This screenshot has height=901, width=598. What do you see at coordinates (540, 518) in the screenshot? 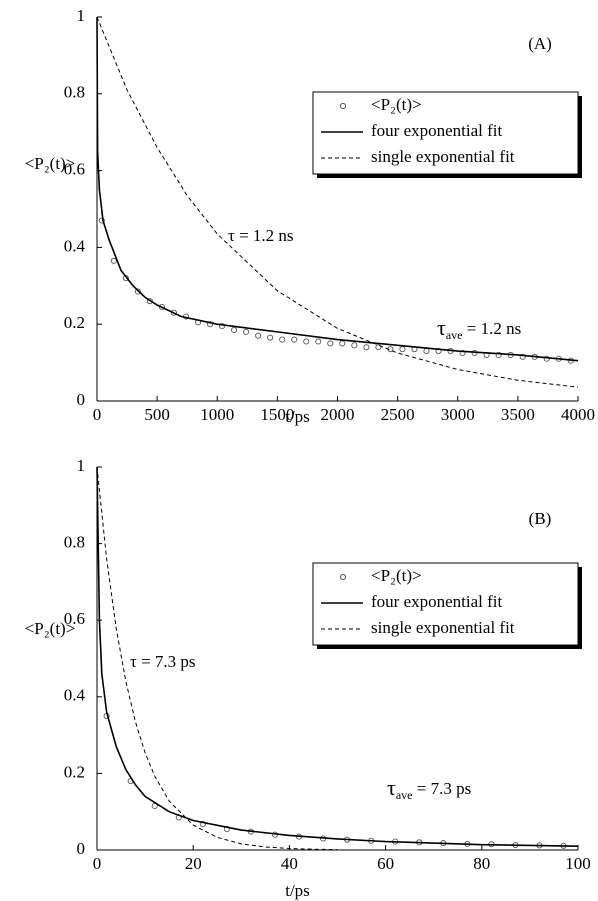
I see `panel-label: (B)` at bounding box center [540, 518].